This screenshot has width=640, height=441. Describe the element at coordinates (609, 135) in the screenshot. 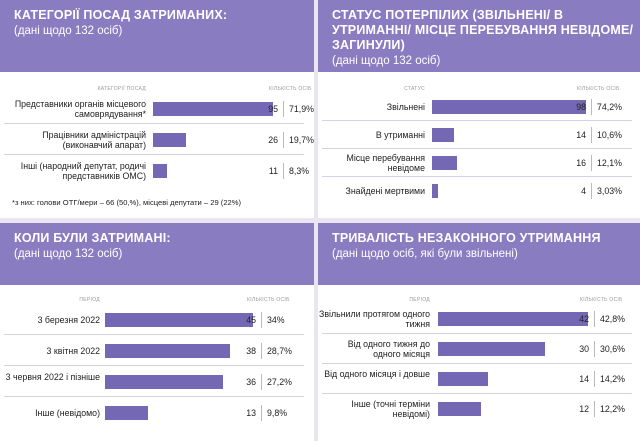

I see `bar-percent: 10,6%` at that location.